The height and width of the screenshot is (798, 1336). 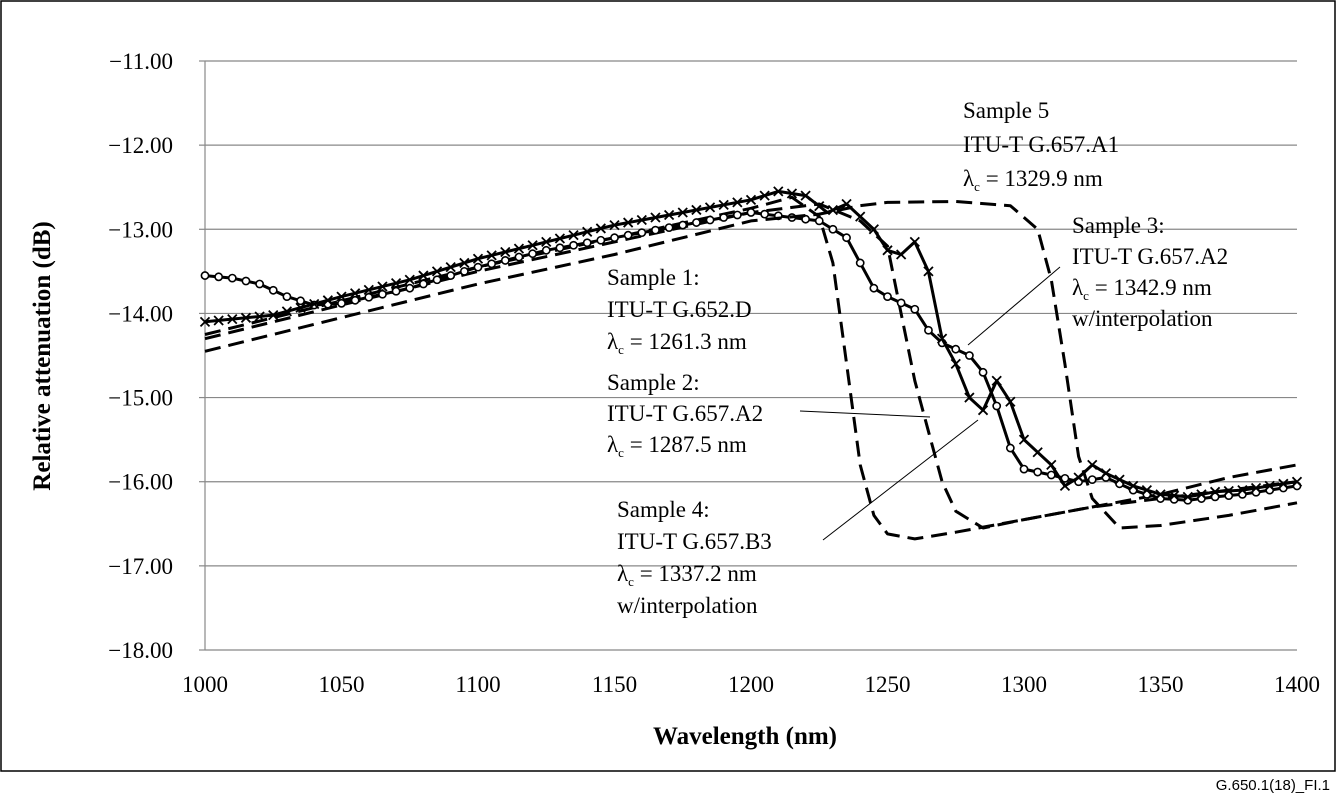 I want to click on annotation-line: λc = 1342.9 nm, so click(x=1142, y=289).